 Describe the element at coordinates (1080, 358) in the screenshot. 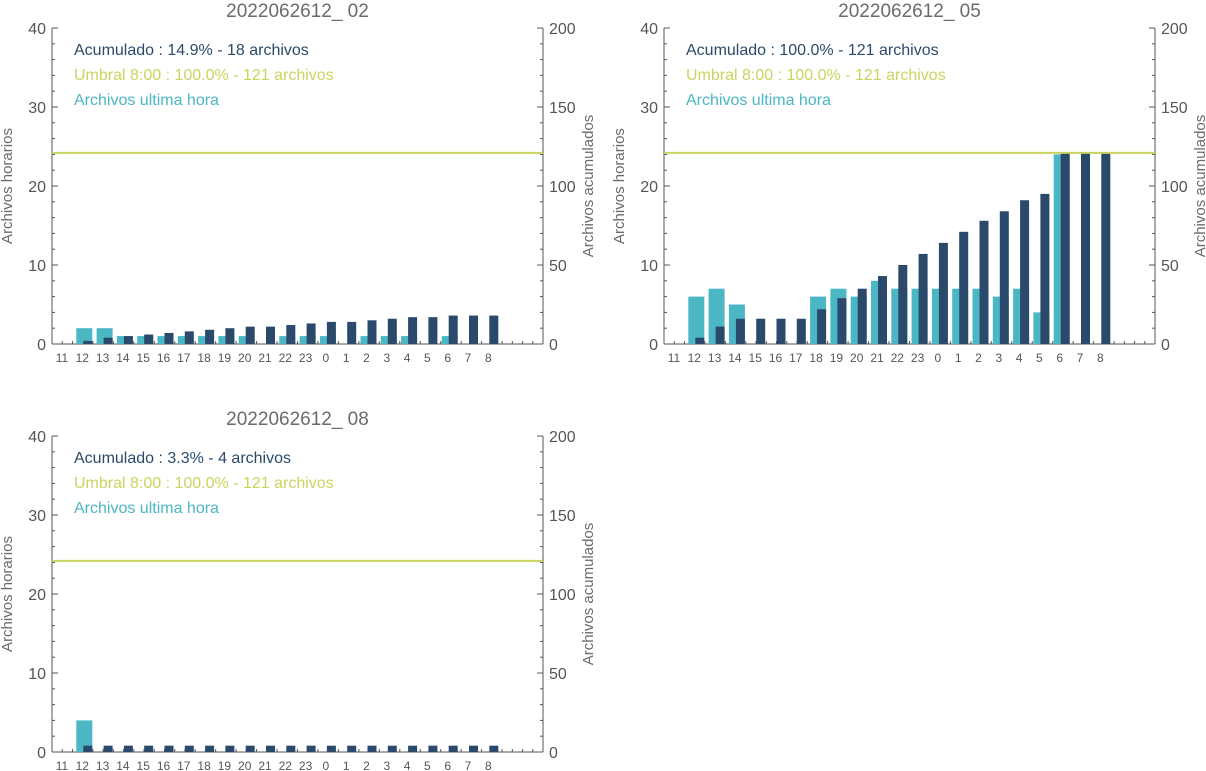

I see `x-tick-label: 7` at that location.